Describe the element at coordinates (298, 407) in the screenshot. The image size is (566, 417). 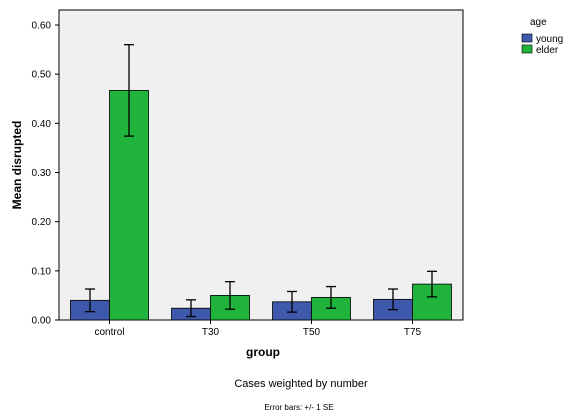
I see `footnote-error-bars: Error bars: +/- 1 SE` at that location.